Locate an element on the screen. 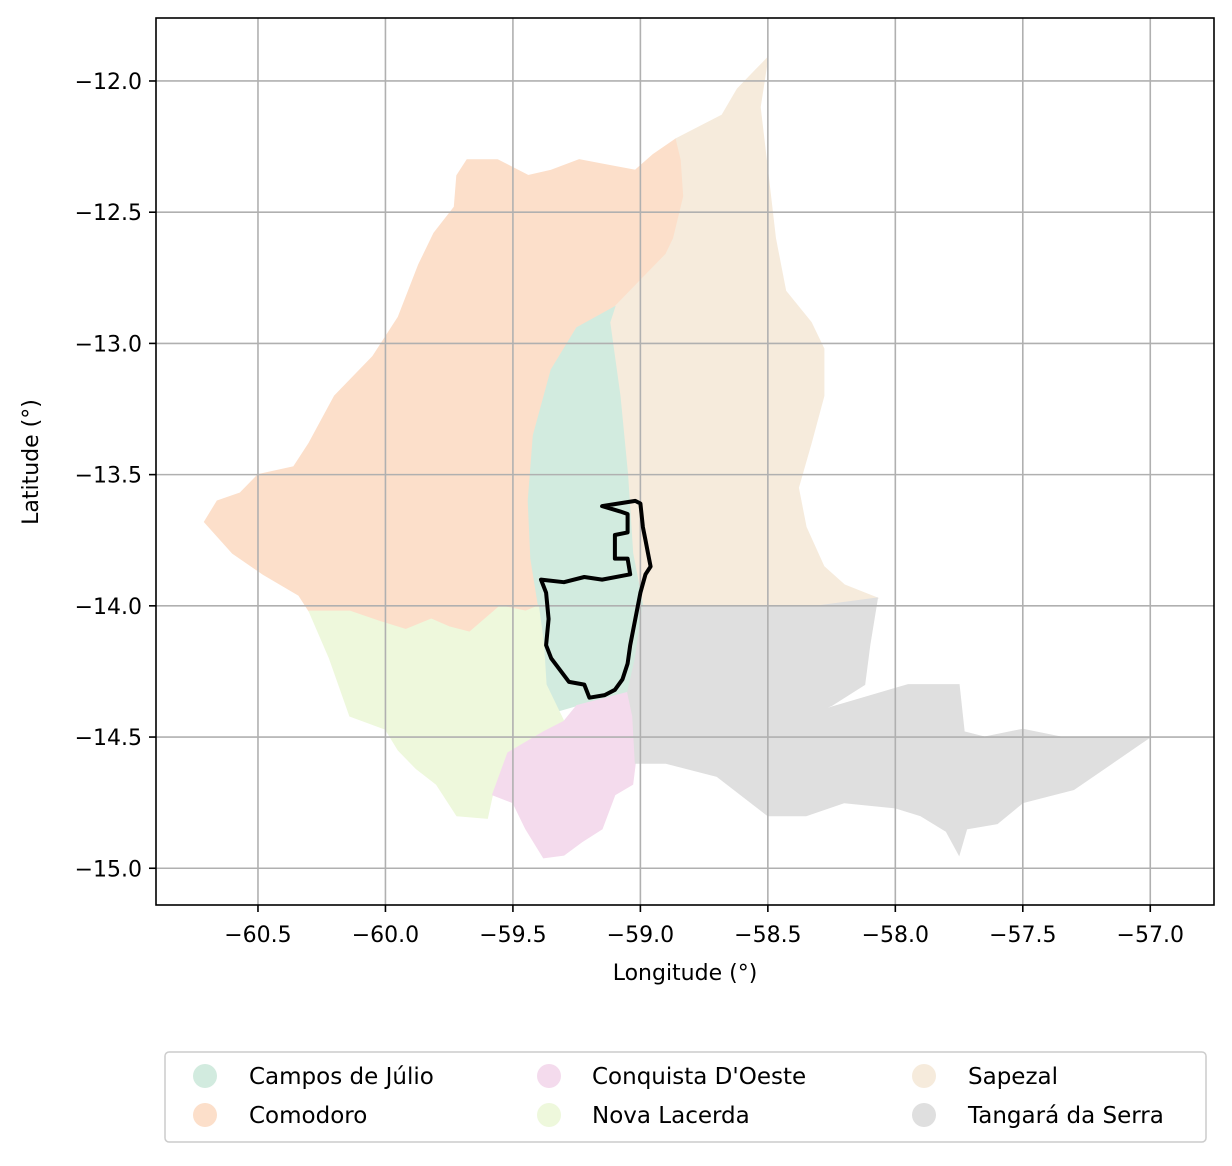 The height and width of the screenshot is (1166, 1232). y-tick-label: −15.0 is located at coordinates (108, 869).